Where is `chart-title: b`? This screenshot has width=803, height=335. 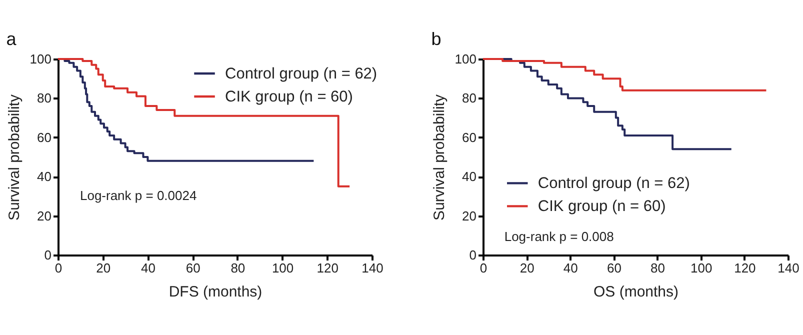
chart-title: b is located at coordinates (436, 39).